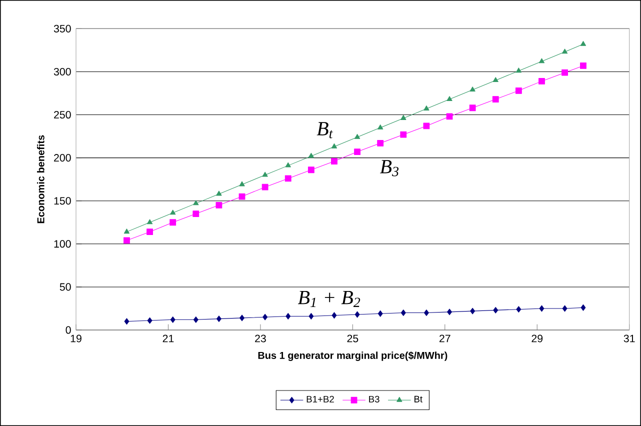 The width and height of the screenshot is (641, 426). I want to click on y-tick-label: 200, so click(62, 158).